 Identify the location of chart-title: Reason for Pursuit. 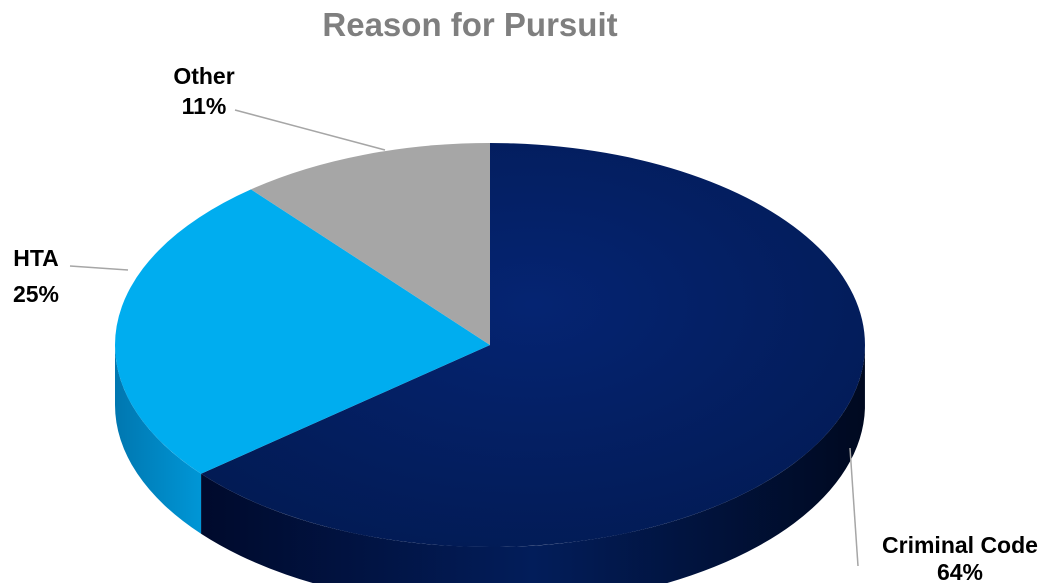
(470, 24).